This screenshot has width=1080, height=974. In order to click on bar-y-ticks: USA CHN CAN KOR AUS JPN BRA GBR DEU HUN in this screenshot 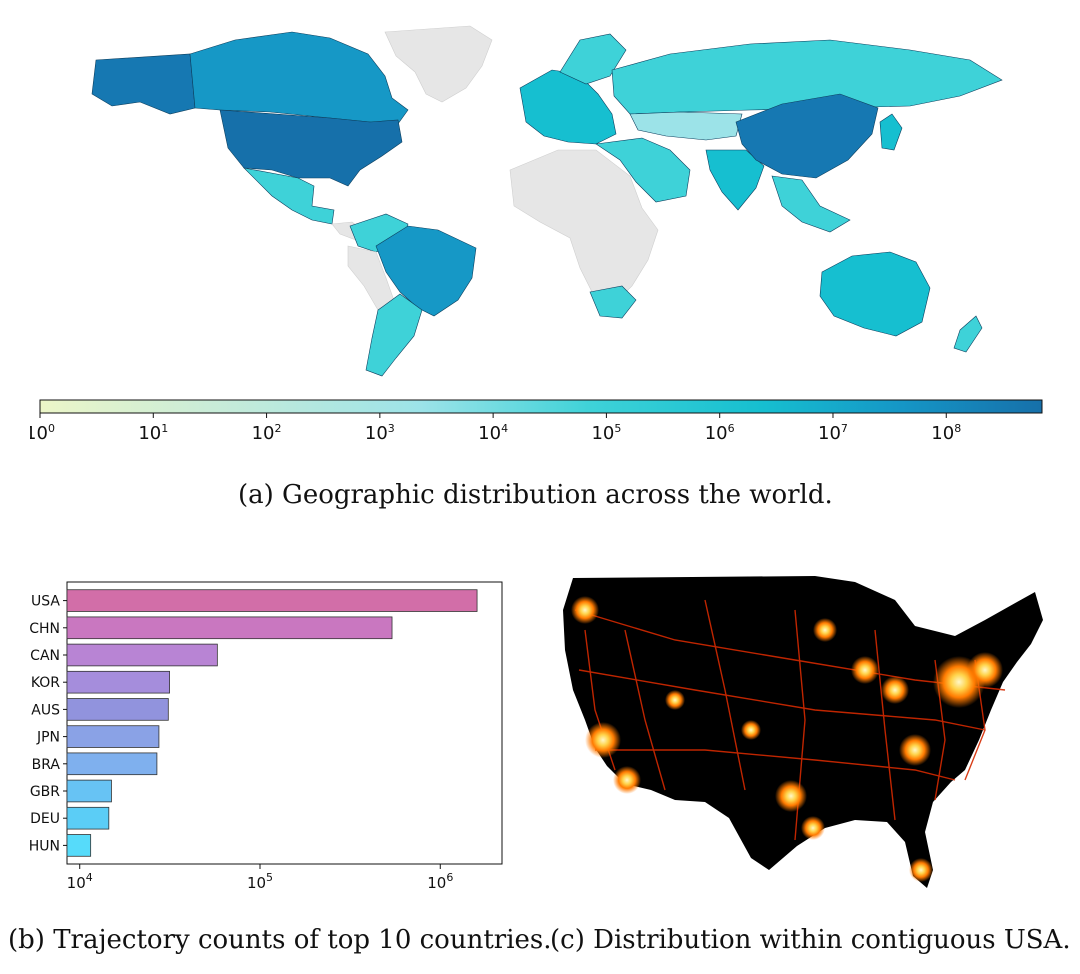, I will do `click(48, 724)`.